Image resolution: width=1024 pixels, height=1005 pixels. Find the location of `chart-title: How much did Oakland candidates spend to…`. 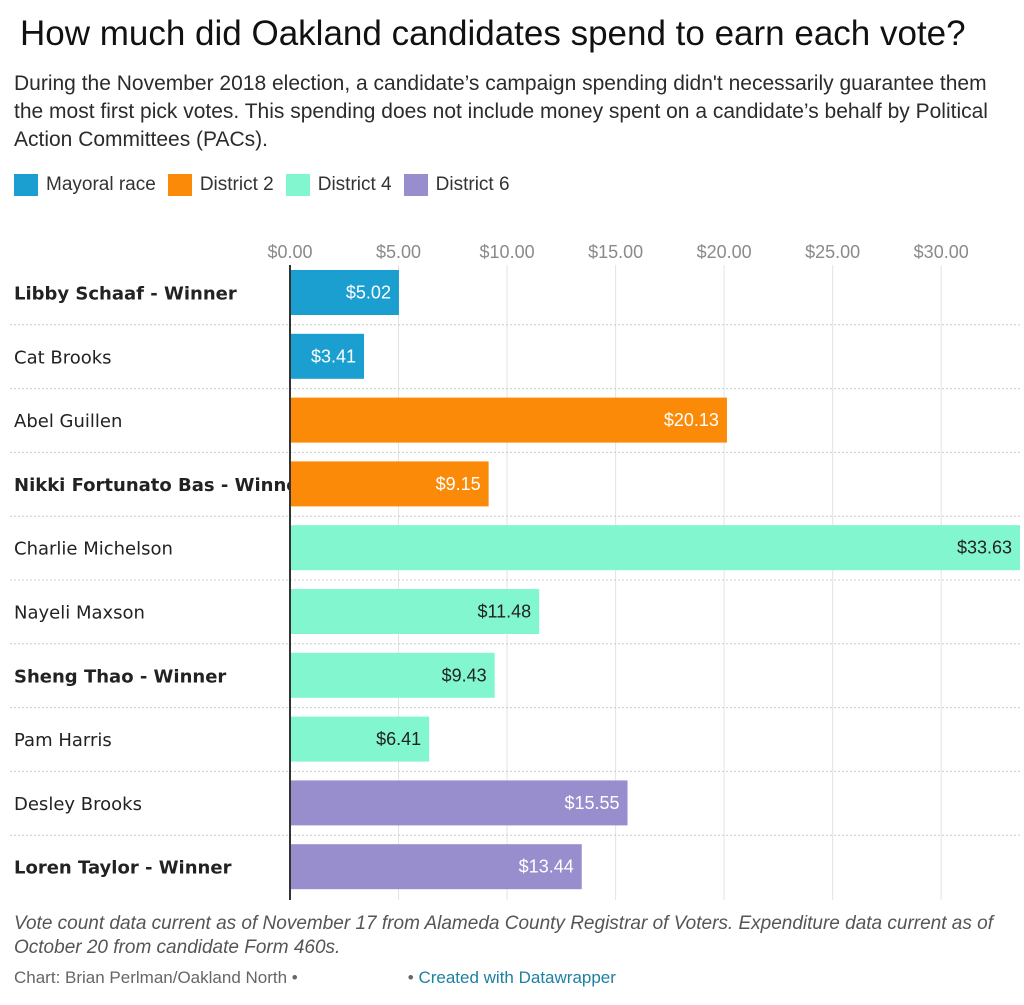

chart-title: How much did Oakland candidates spend to… is located at coordinates (493, 33).